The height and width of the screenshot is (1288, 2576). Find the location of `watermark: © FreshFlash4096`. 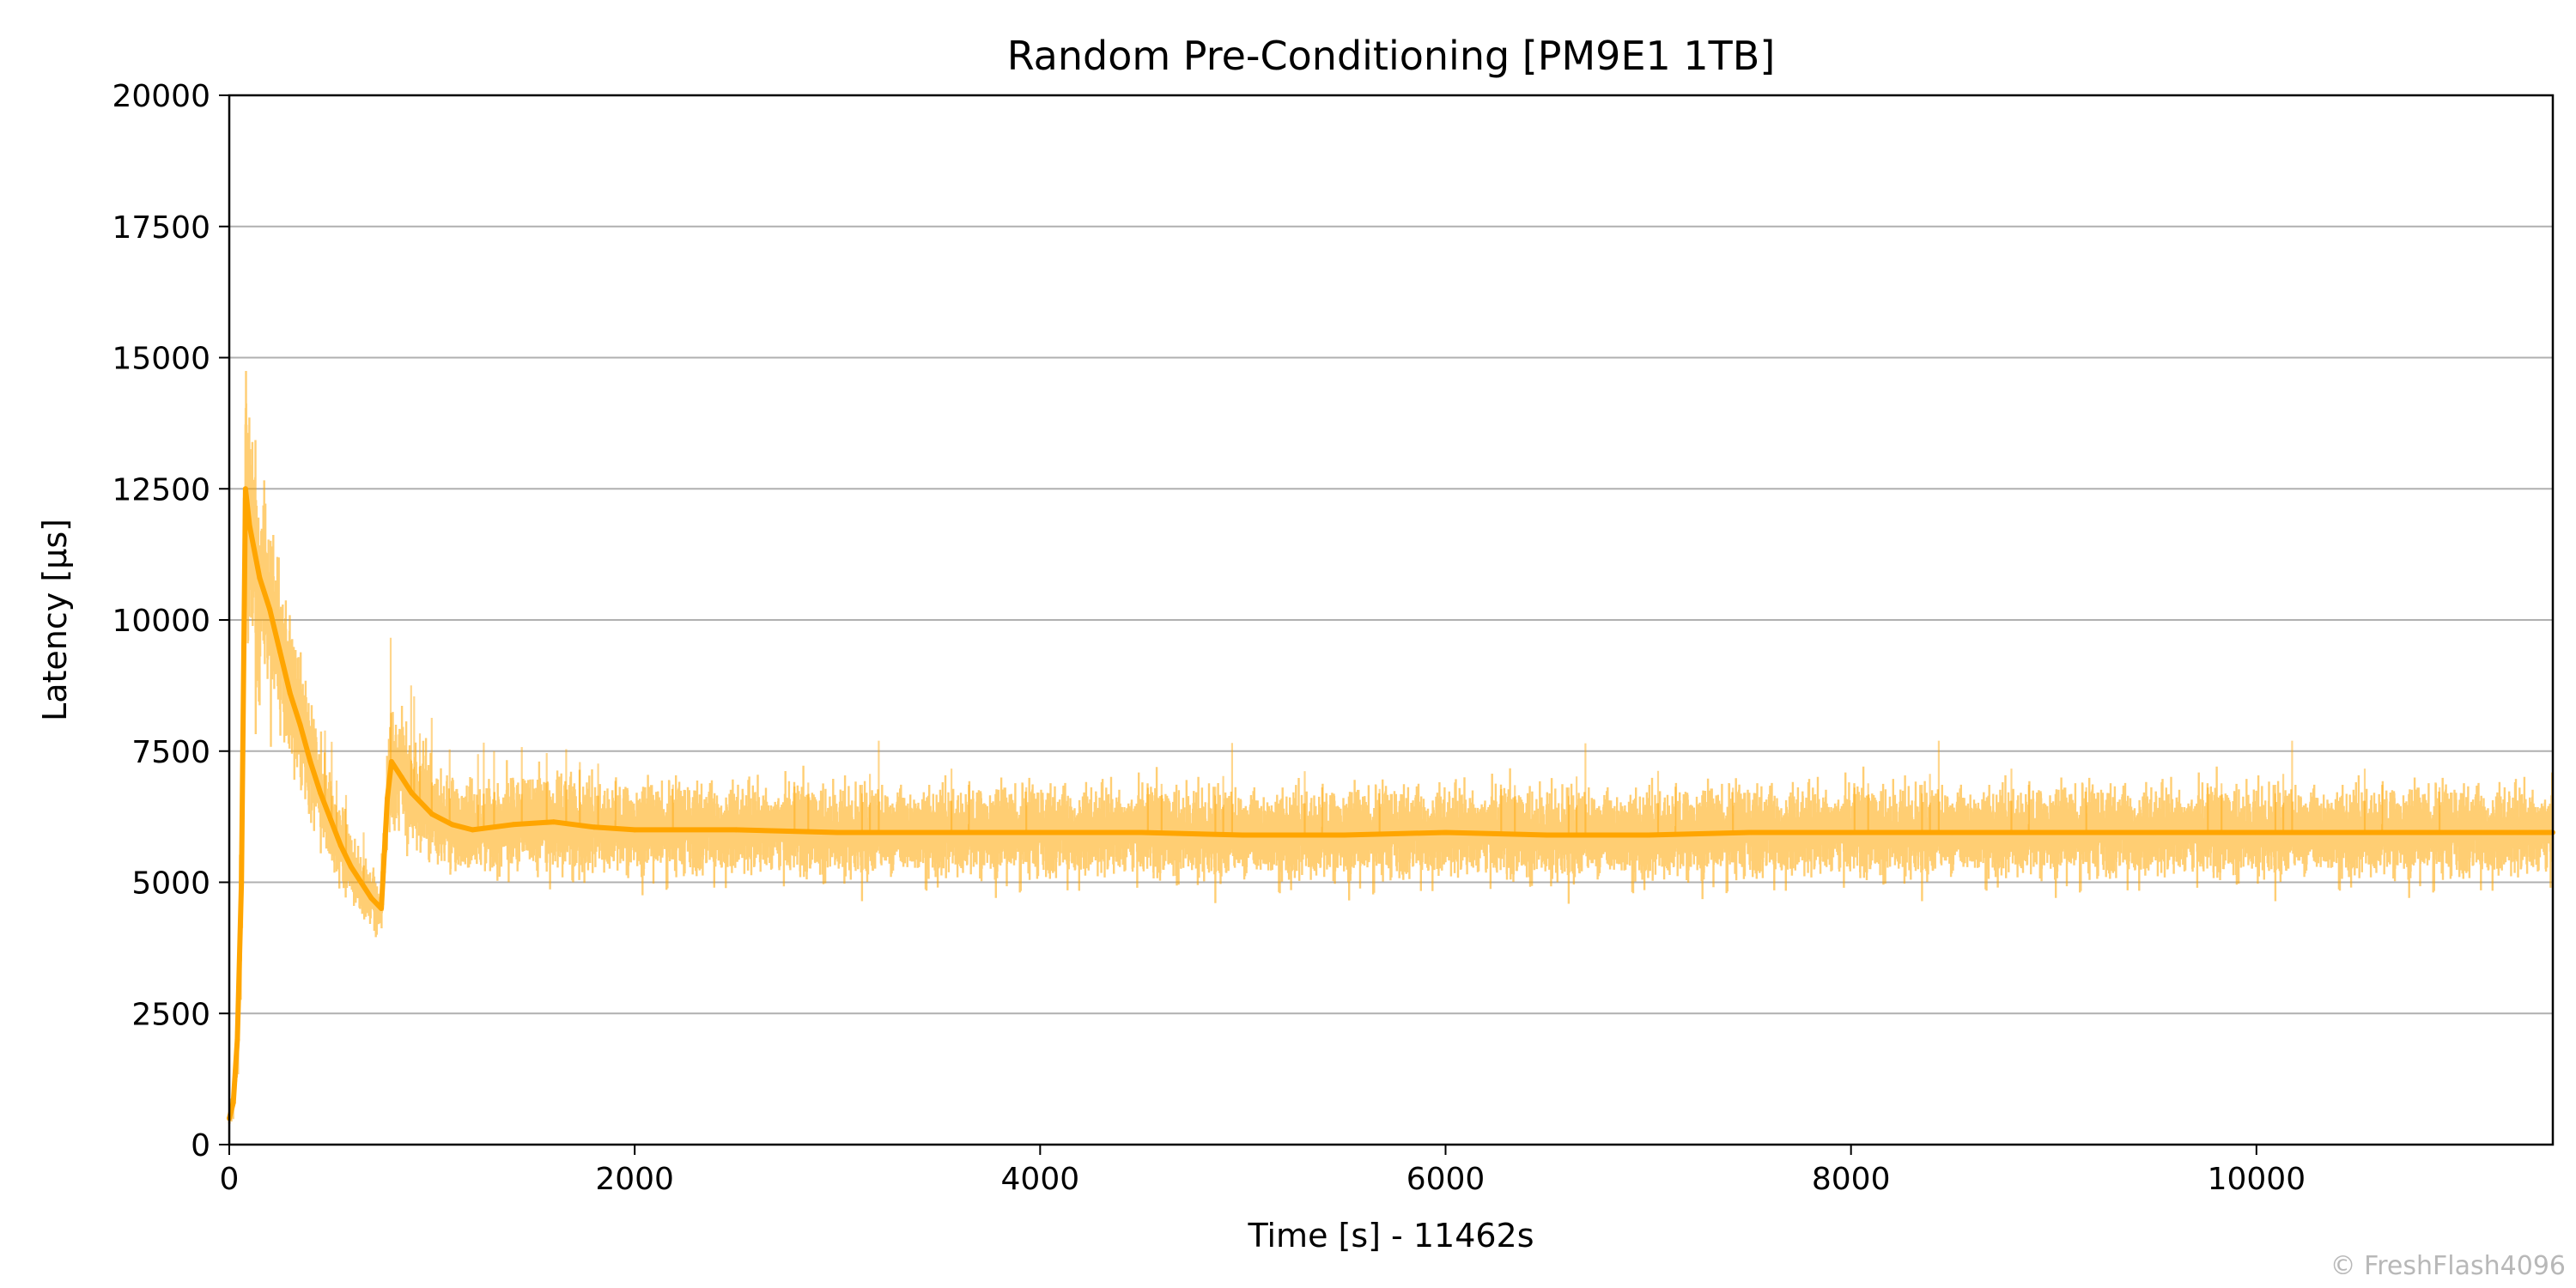

watermark: © FreshFlash4096 is located at coordinates (2448, 1266).